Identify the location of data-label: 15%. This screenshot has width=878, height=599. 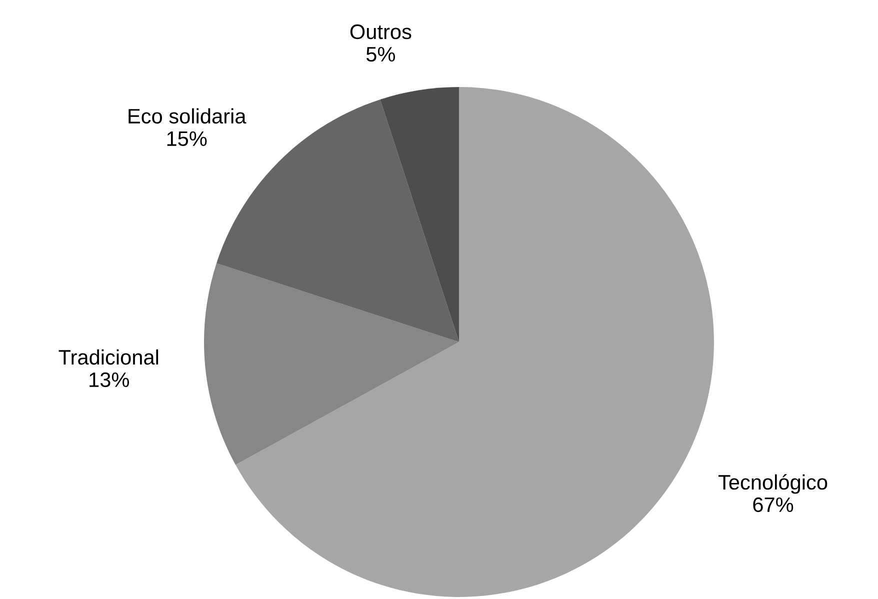
(187, 138).